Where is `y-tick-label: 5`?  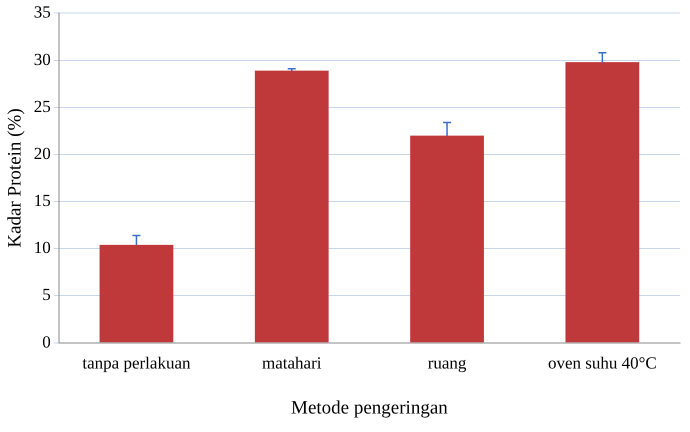 y-tick-label: 5 is located at coordinates (46, 294).